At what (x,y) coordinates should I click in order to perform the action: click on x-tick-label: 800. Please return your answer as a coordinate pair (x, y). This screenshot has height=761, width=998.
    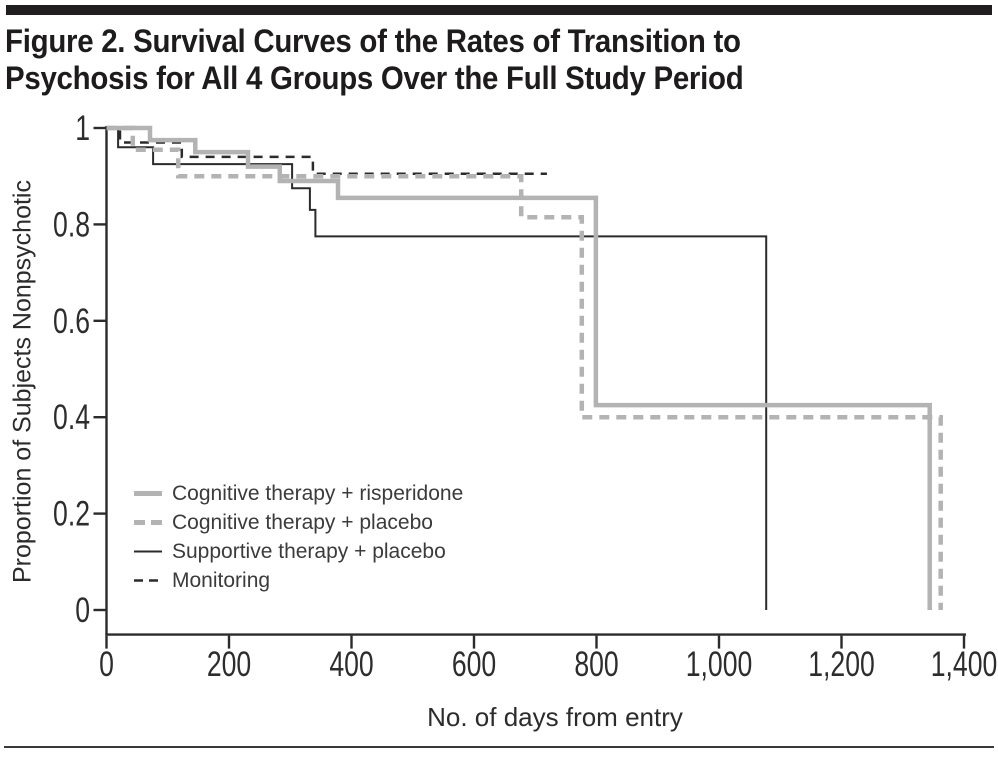
    Looking at the image, I should click on (596, 663).